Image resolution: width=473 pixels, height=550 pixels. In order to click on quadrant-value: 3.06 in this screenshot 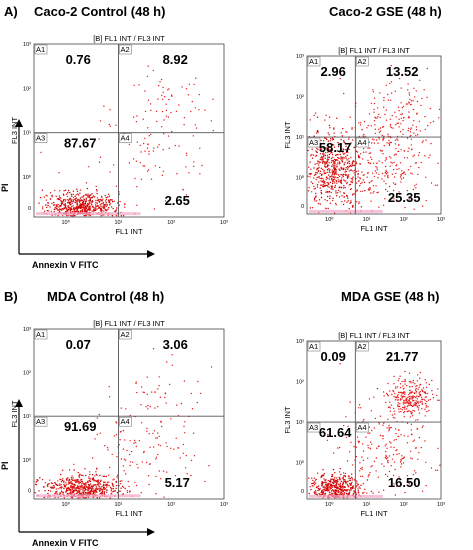, I will do `click(175, 344)`.